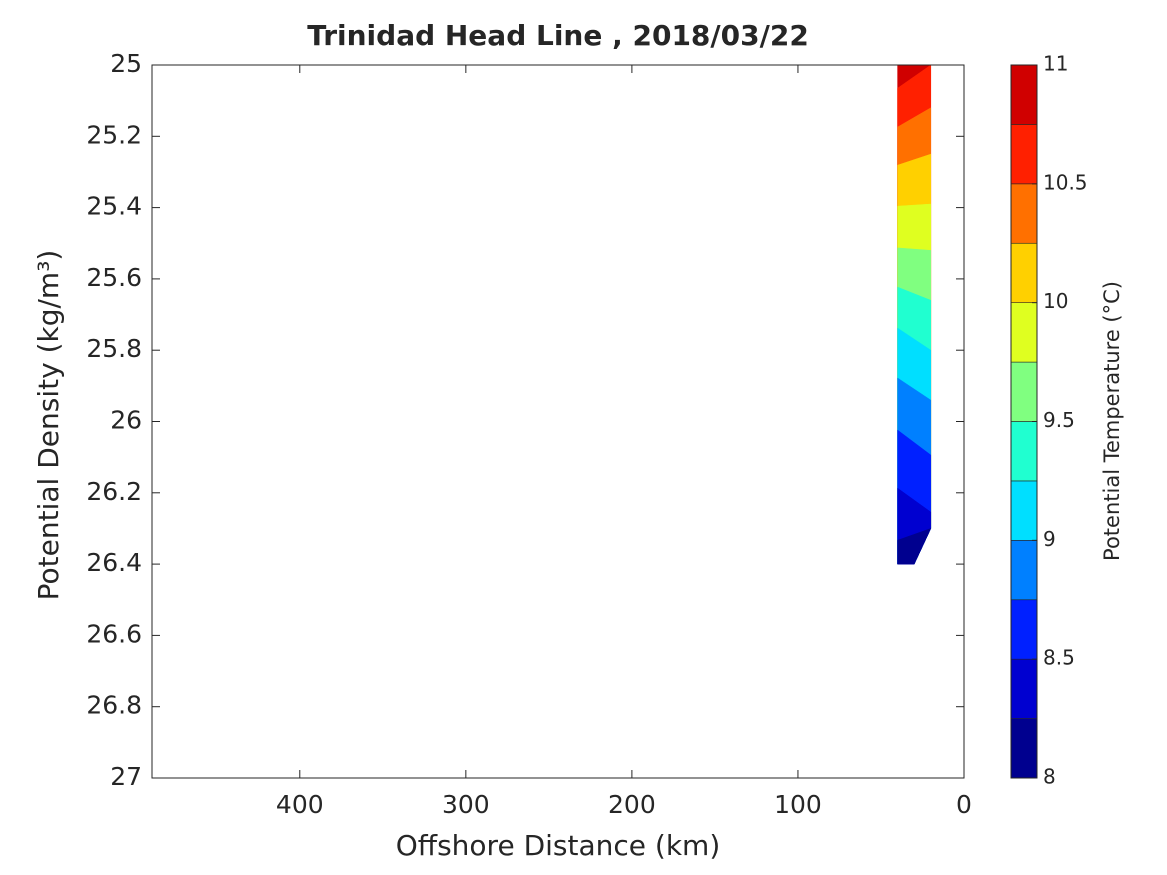  I want to click on chart-title: Trinidad Head Line , 2018/03/22, so click(558, 35).